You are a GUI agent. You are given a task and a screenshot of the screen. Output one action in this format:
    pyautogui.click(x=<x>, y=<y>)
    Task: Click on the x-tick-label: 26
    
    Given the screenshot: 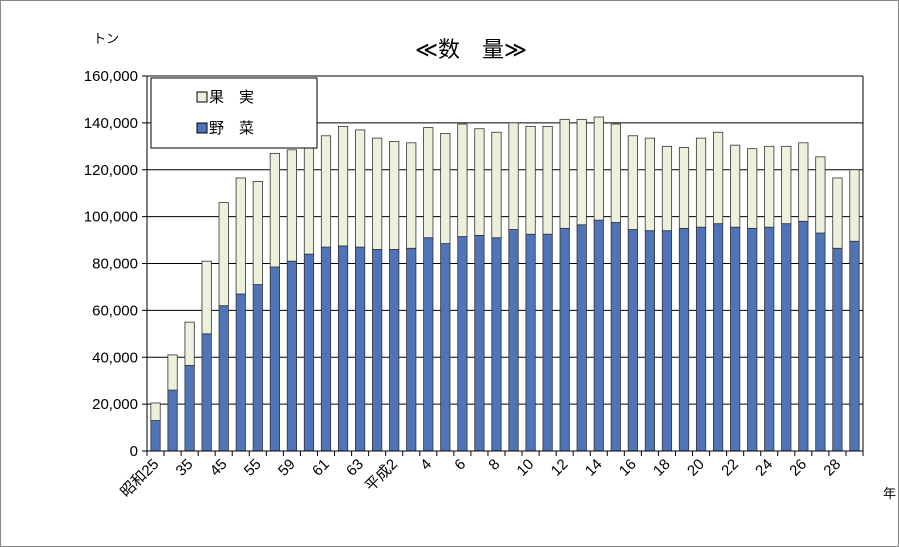 What is the action you would take?
    pyautogui.click(x=798, y=468)
    